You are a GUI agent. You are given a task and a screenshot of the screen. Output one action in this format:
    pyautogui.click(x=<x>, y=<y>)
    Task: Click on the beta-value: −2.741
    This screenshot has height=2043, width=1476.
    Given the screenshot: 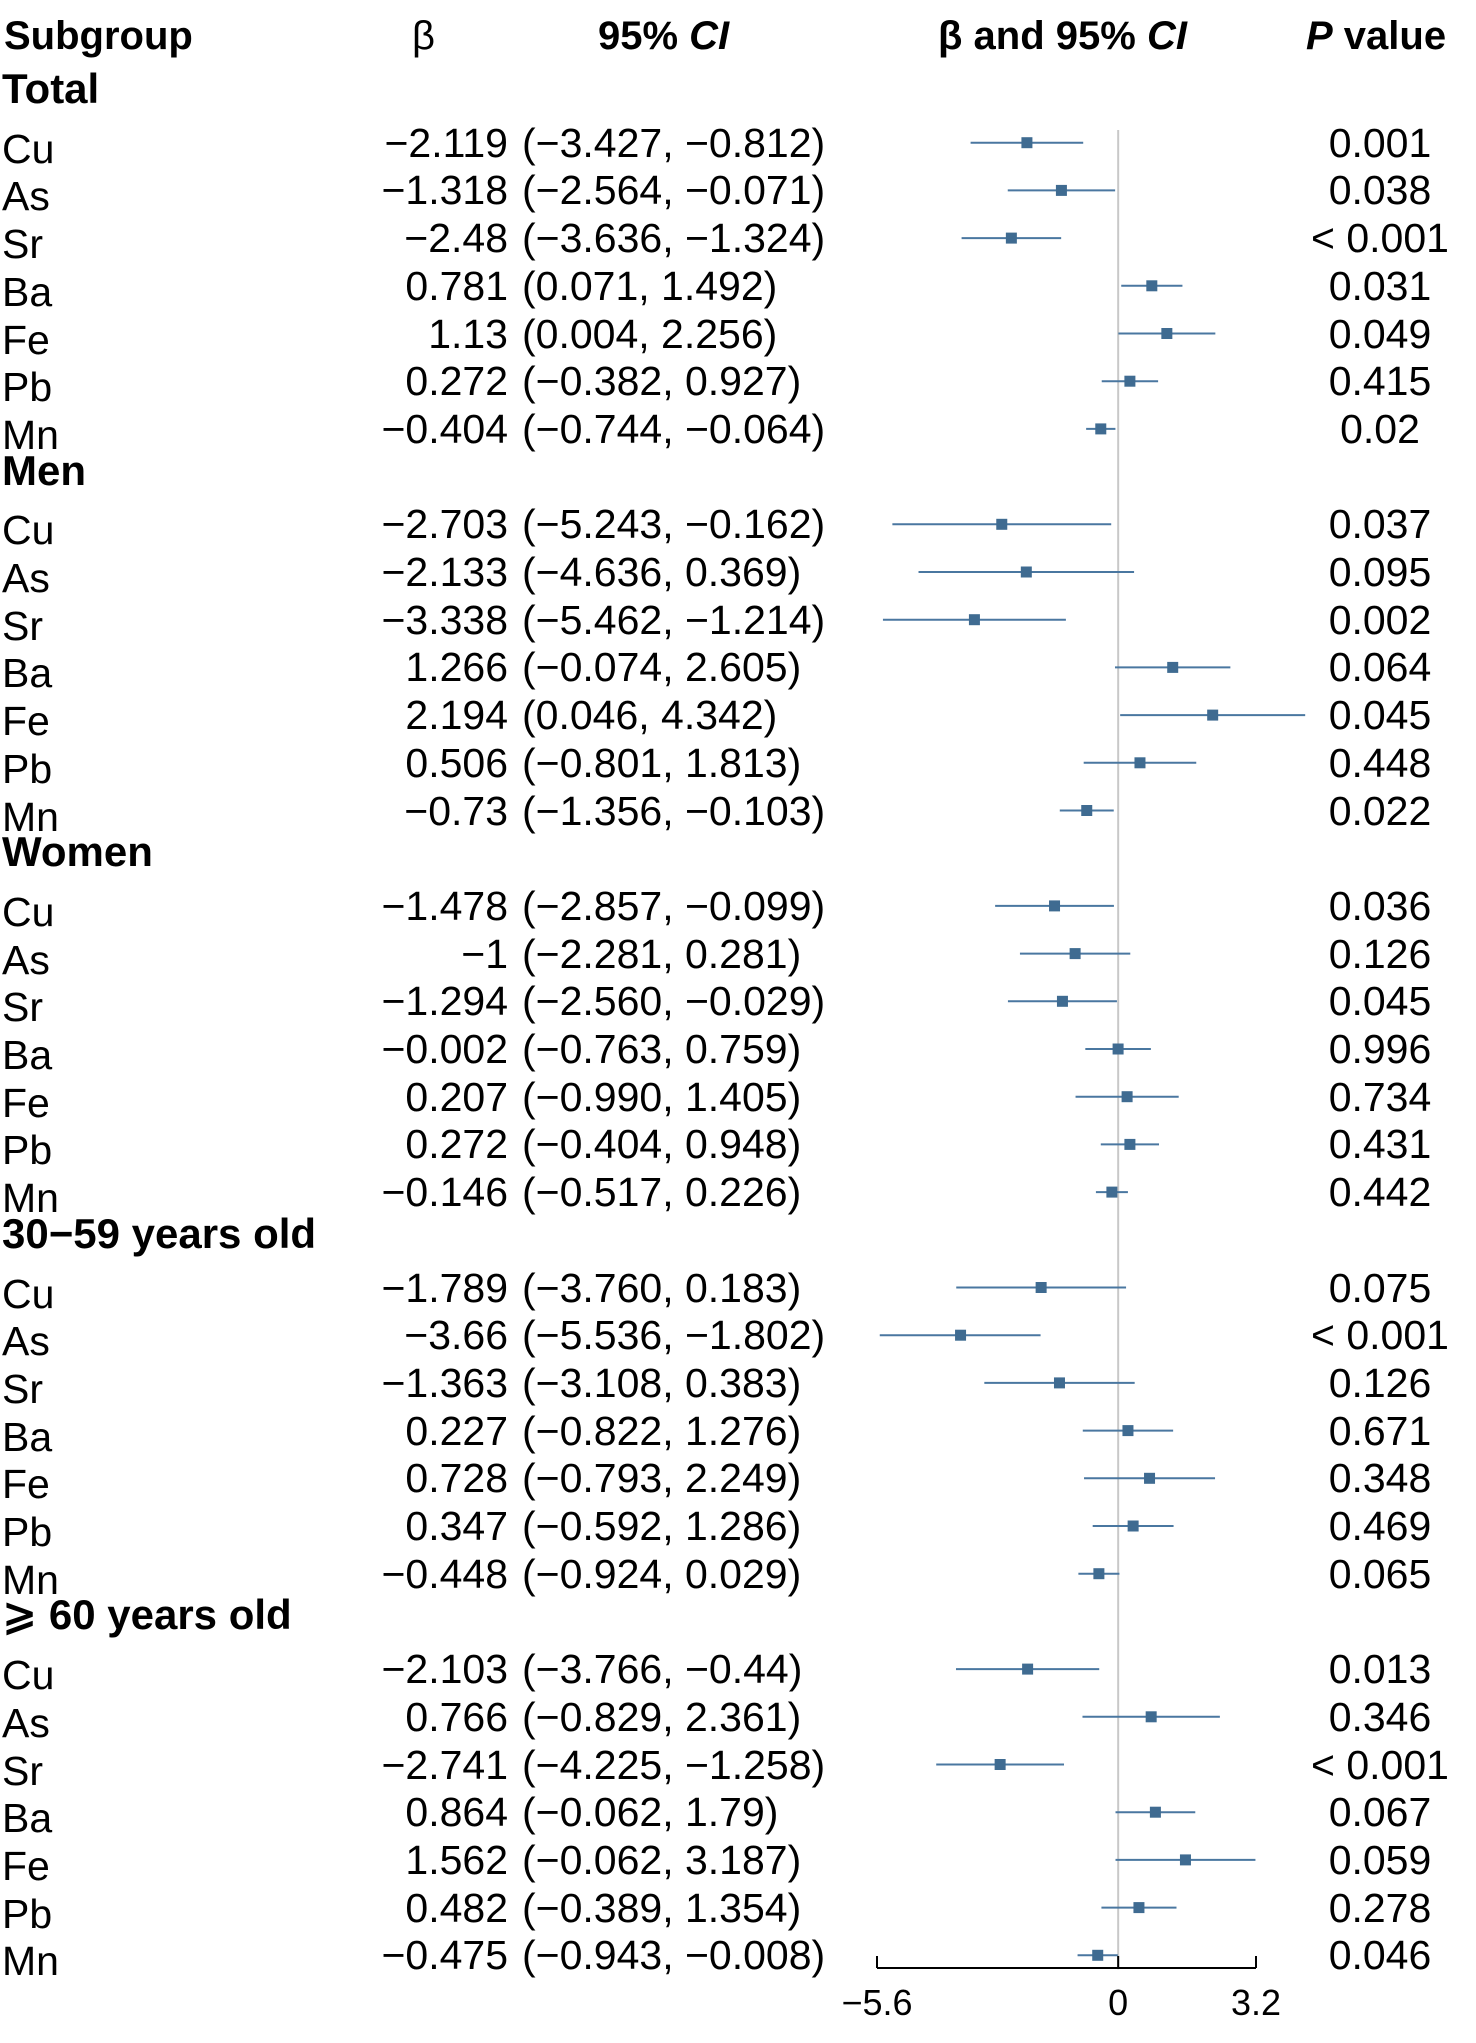 What is the action you would take?
    pyautogui.click(x=444, y=1764)
    